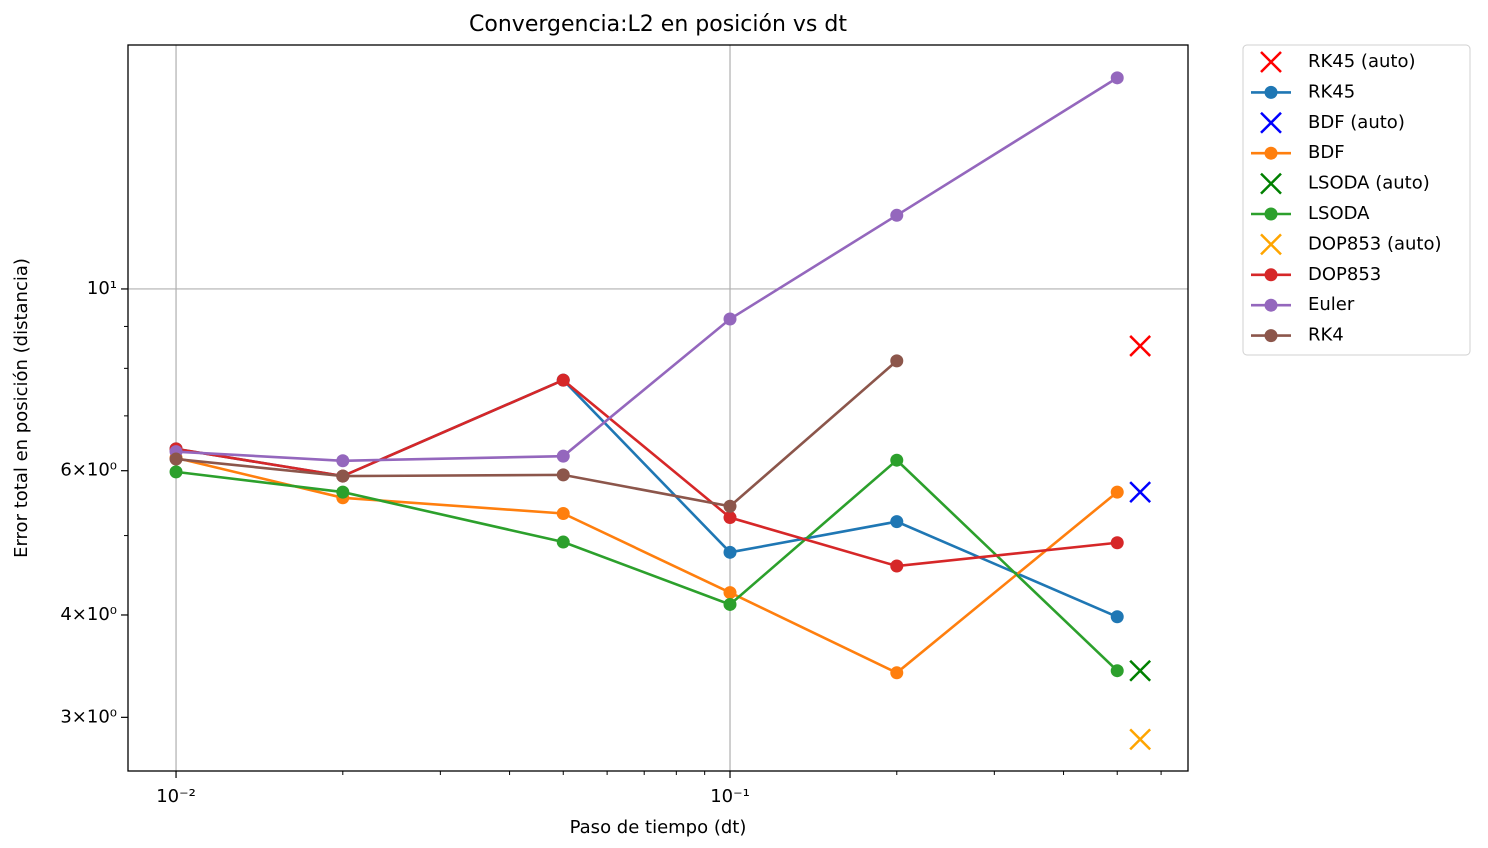 Image resolution: width=1488 pixels, height=848 pixels. What do you see at coordinates (1331, 304) in the screenshot?
I see `legend-label: Euler` at bounding box center [1331, 304].